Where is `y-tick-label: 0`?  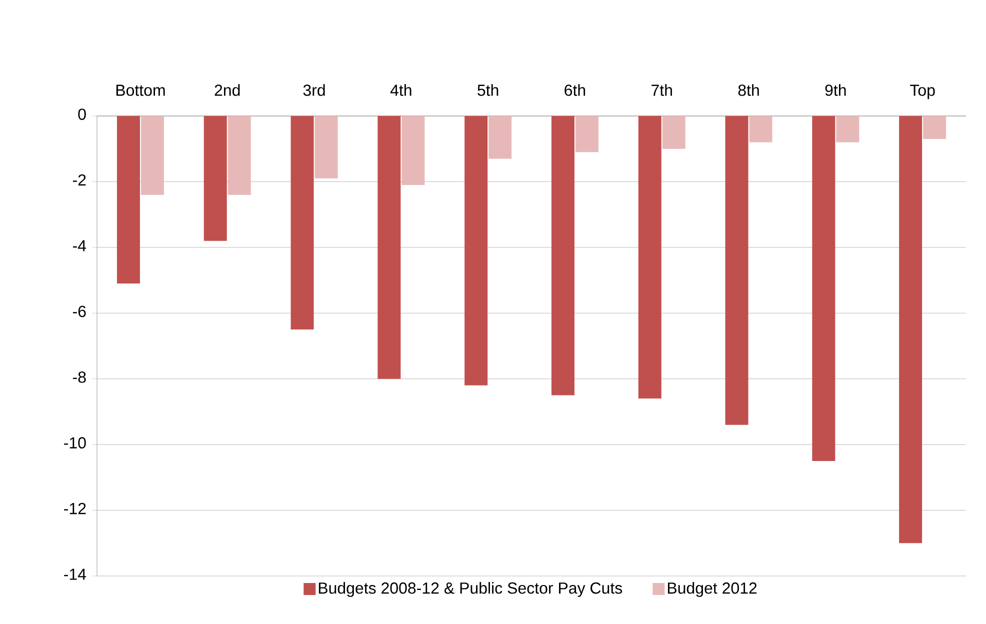 y-tick-label: 0 is located at coordinates (82, 114).